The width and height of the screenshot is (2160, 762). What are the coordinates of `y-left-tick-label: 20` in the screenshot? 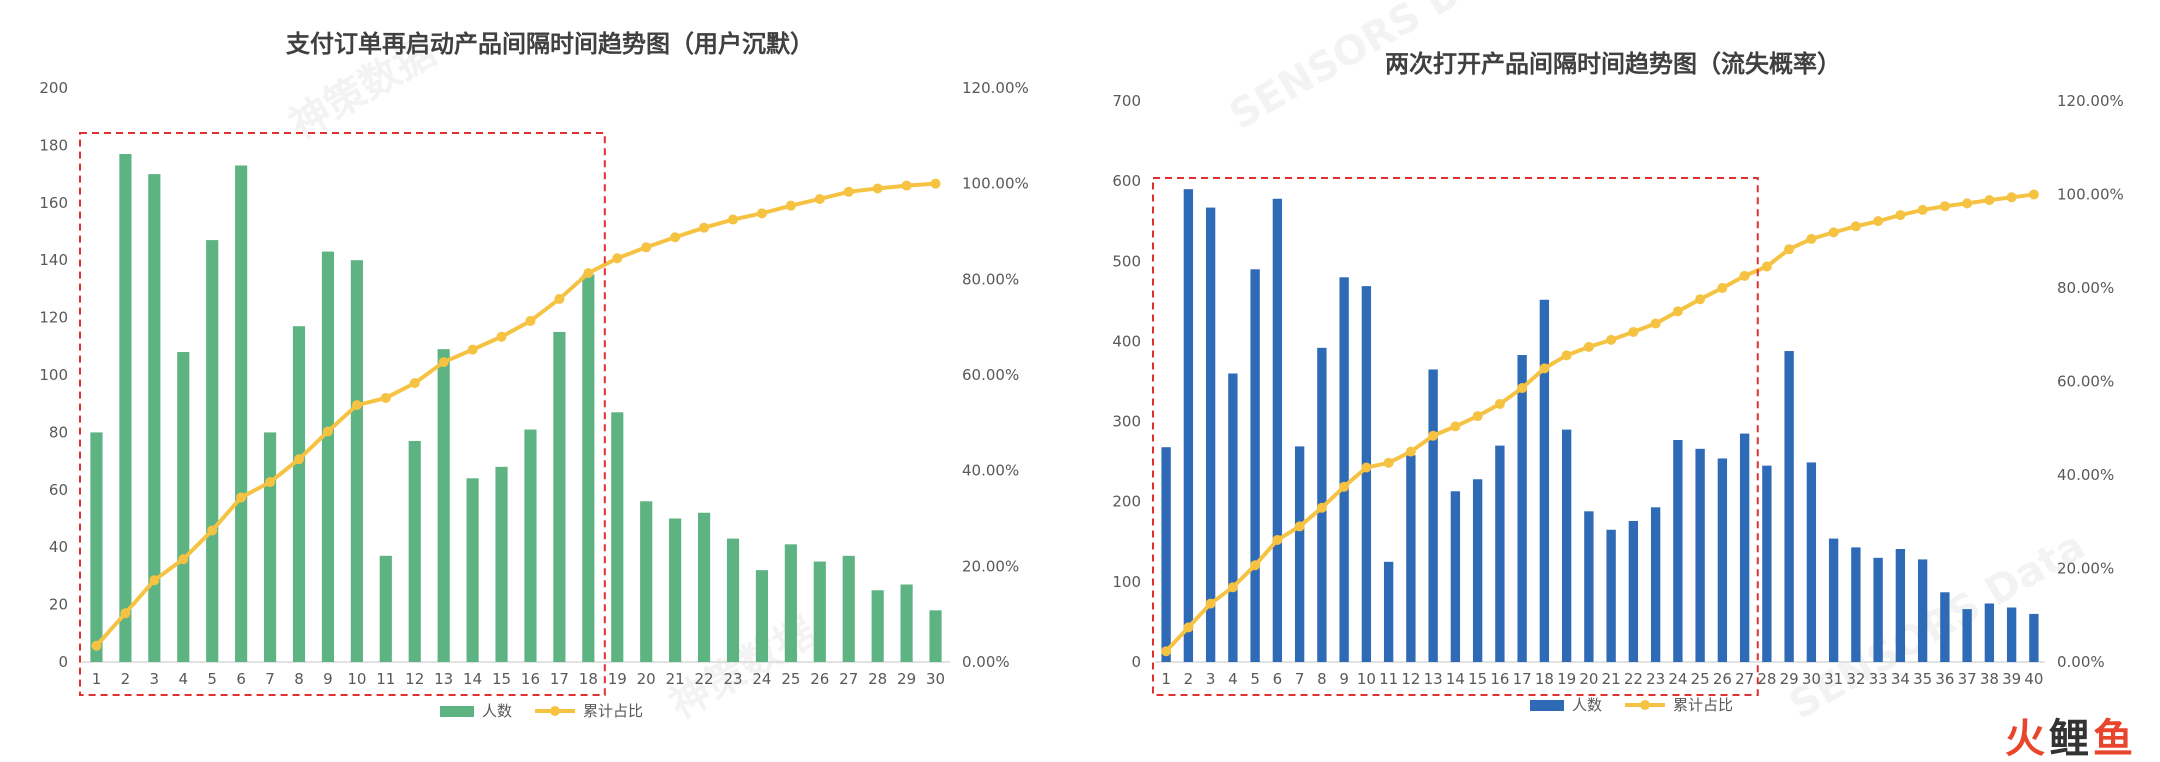 It's located at (58, 605).